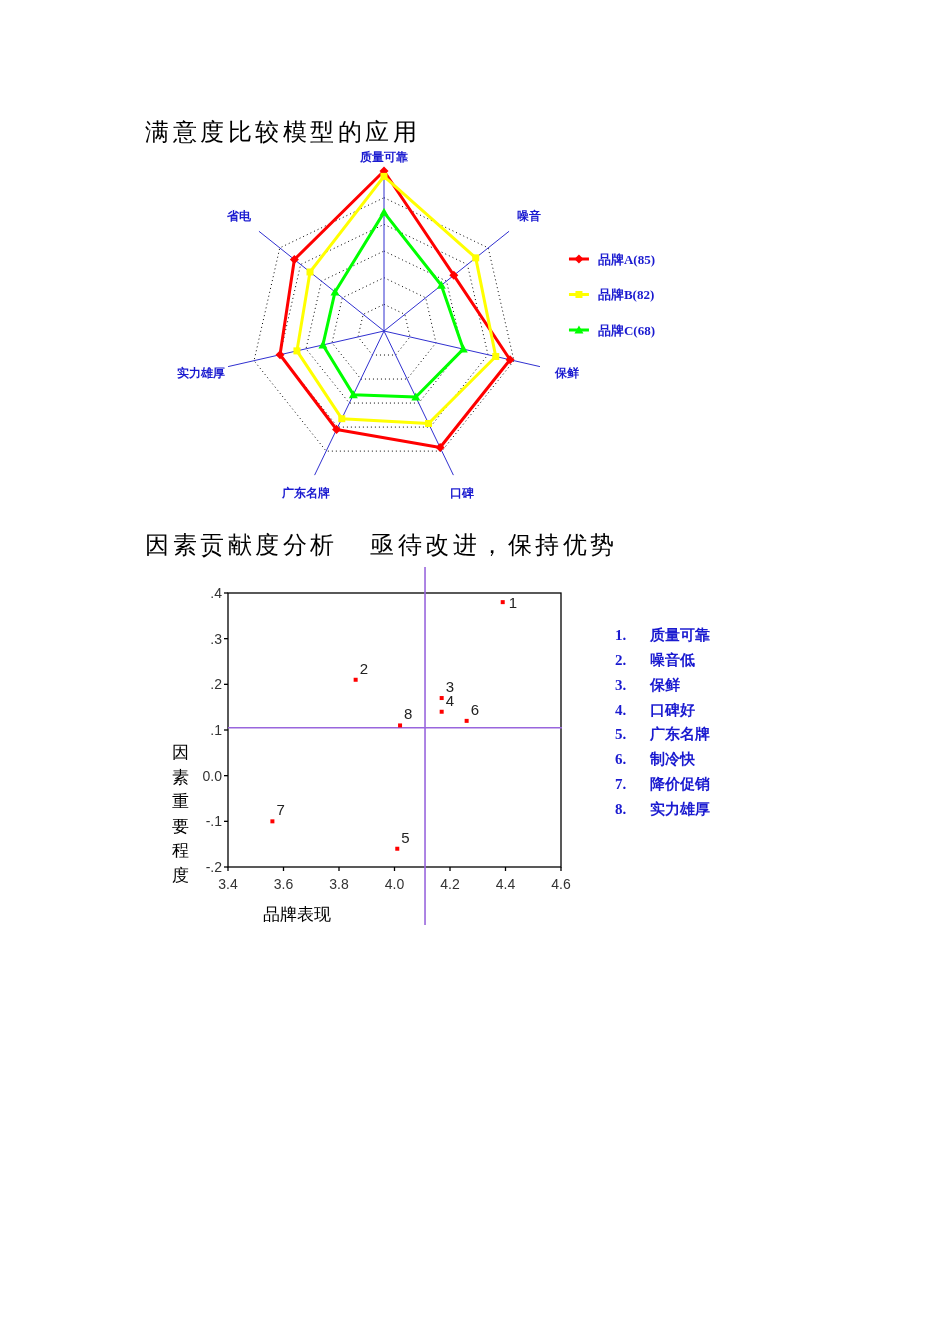  What do you see at coordinates (662, 734) in the screenshot?
I see `annotation: 5. 广东名牌` at bounding box center [662, 734].